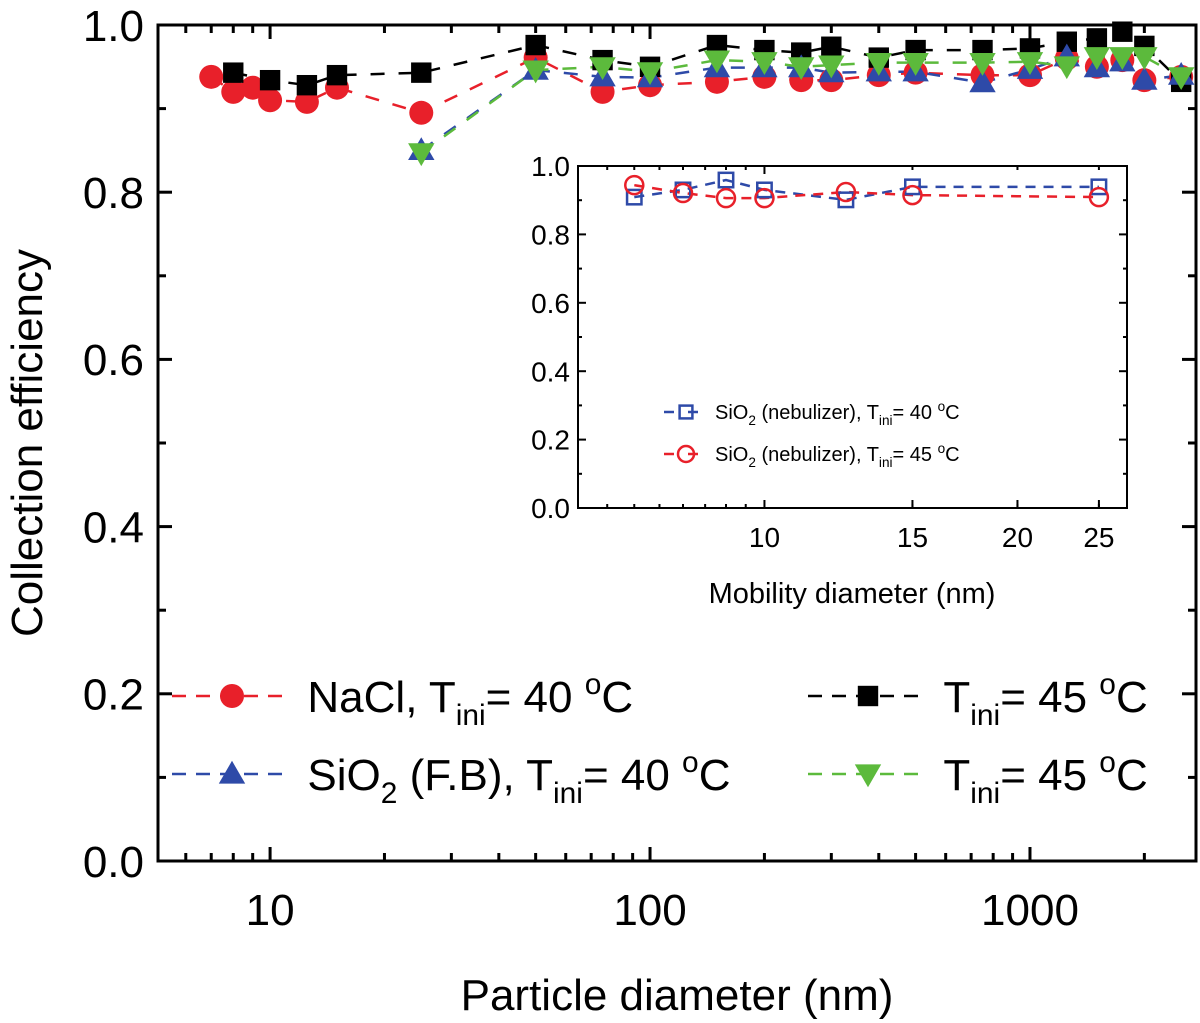 The width and height of the screenshot is (1200, 1023). What do you see at coordinates (886, 420) in the screenshot?
I see `legend-sio2-neb-40-label-sub: ini` at bounding box center [886, 420].